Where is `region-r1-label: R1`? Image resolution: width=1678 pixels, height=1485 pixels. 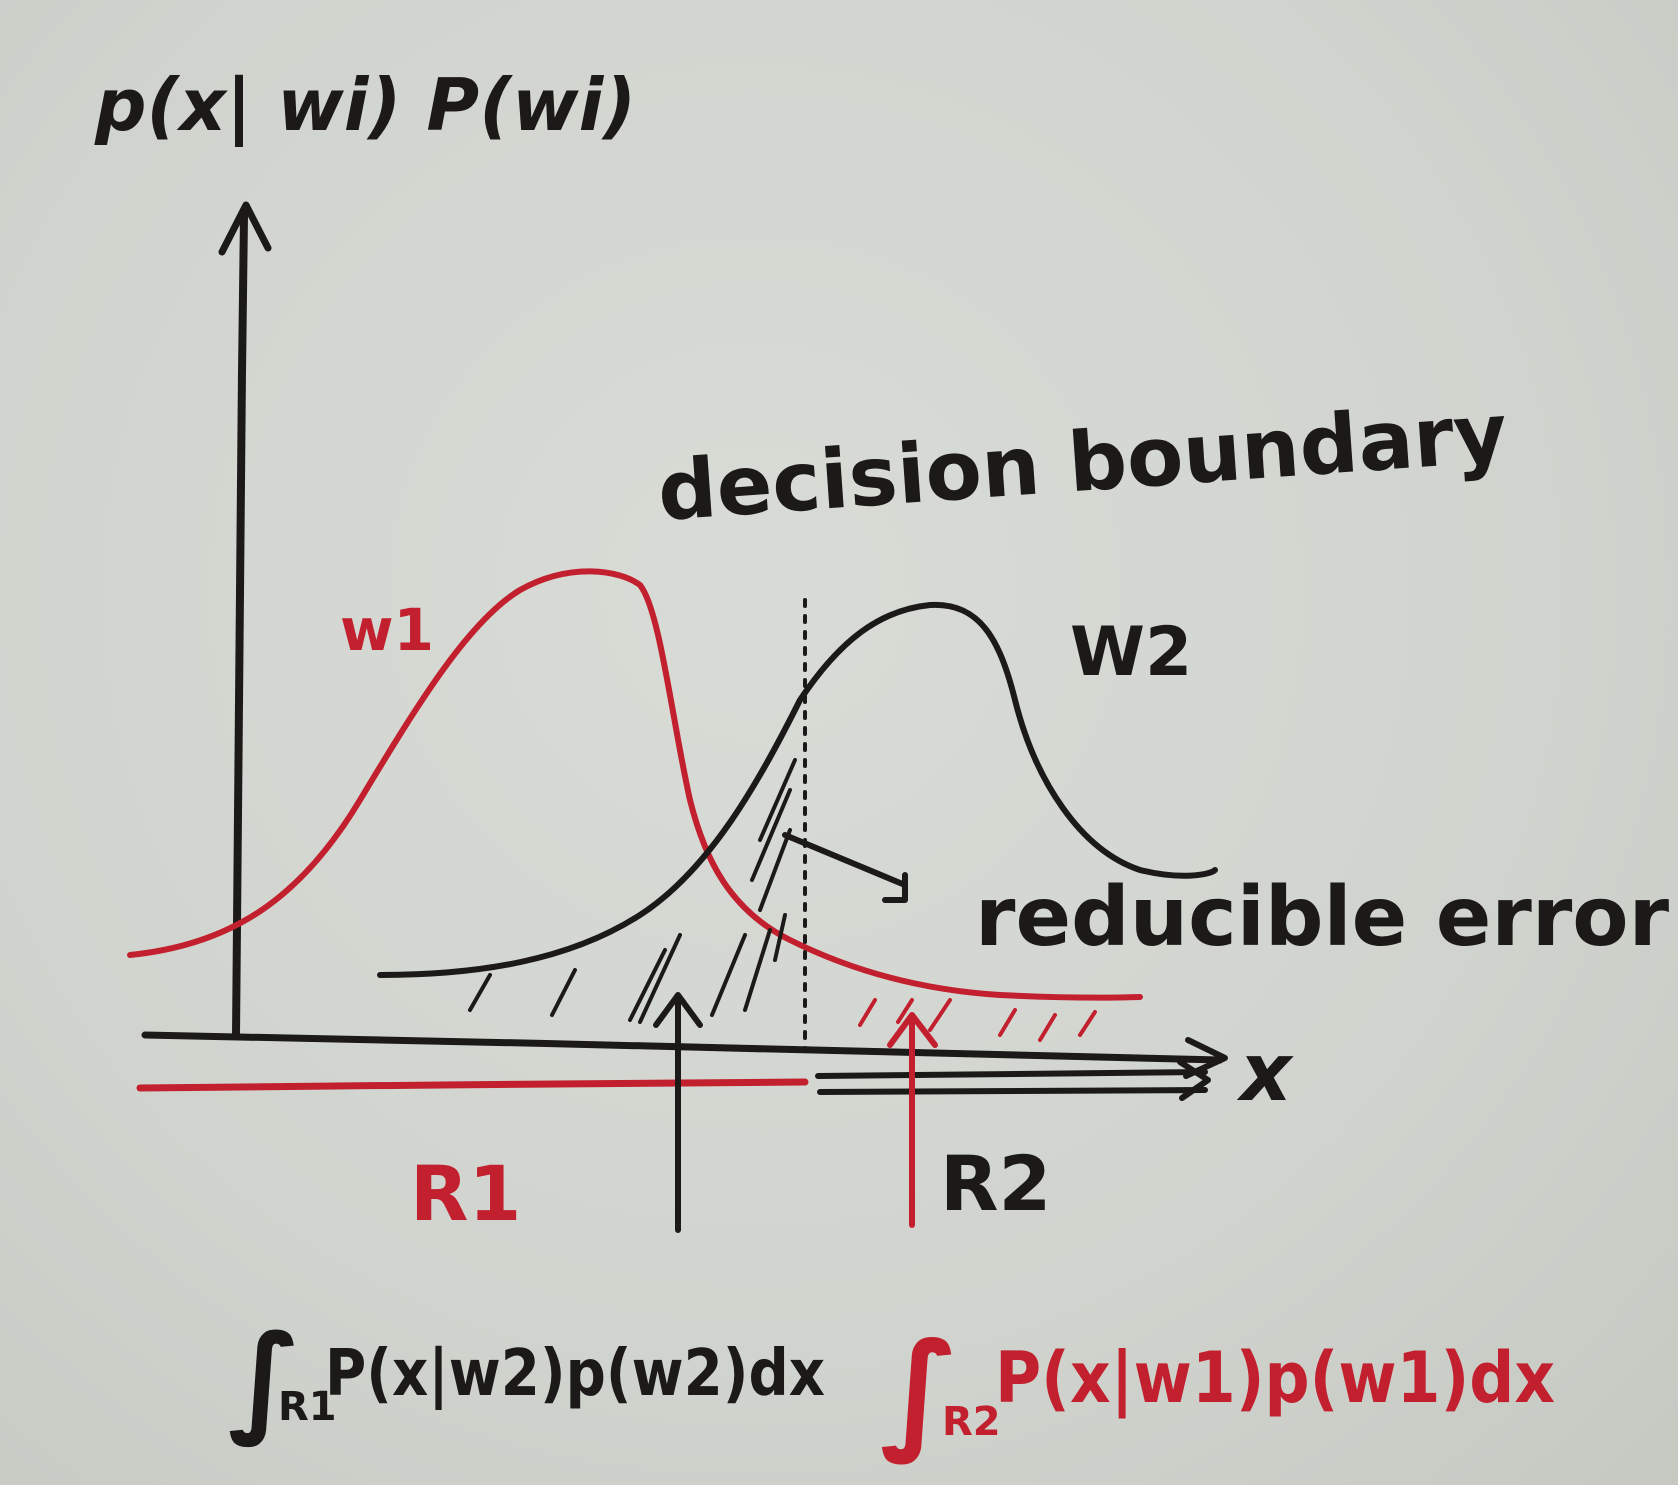 region-r1-label: R1 is located at coordinates (465, 1193).